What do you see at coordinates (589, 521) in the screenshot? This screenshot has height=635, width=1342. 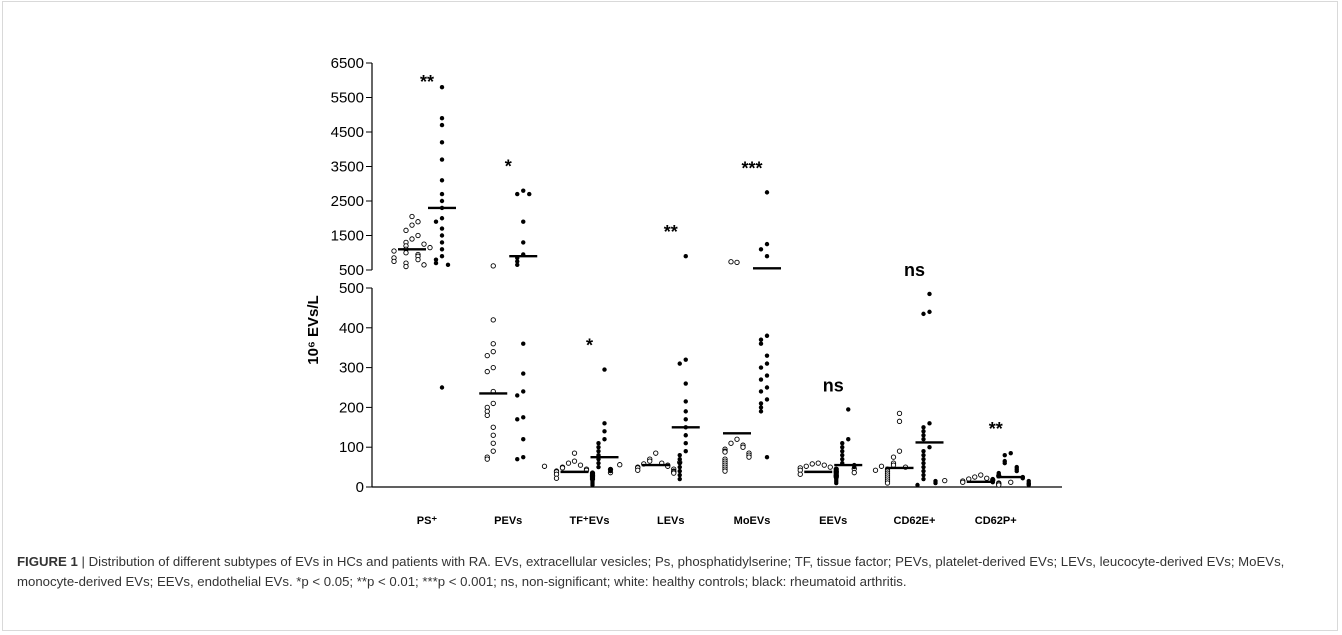 I see `category-label: TF⁺EVs` at bounding box center [589, 521].